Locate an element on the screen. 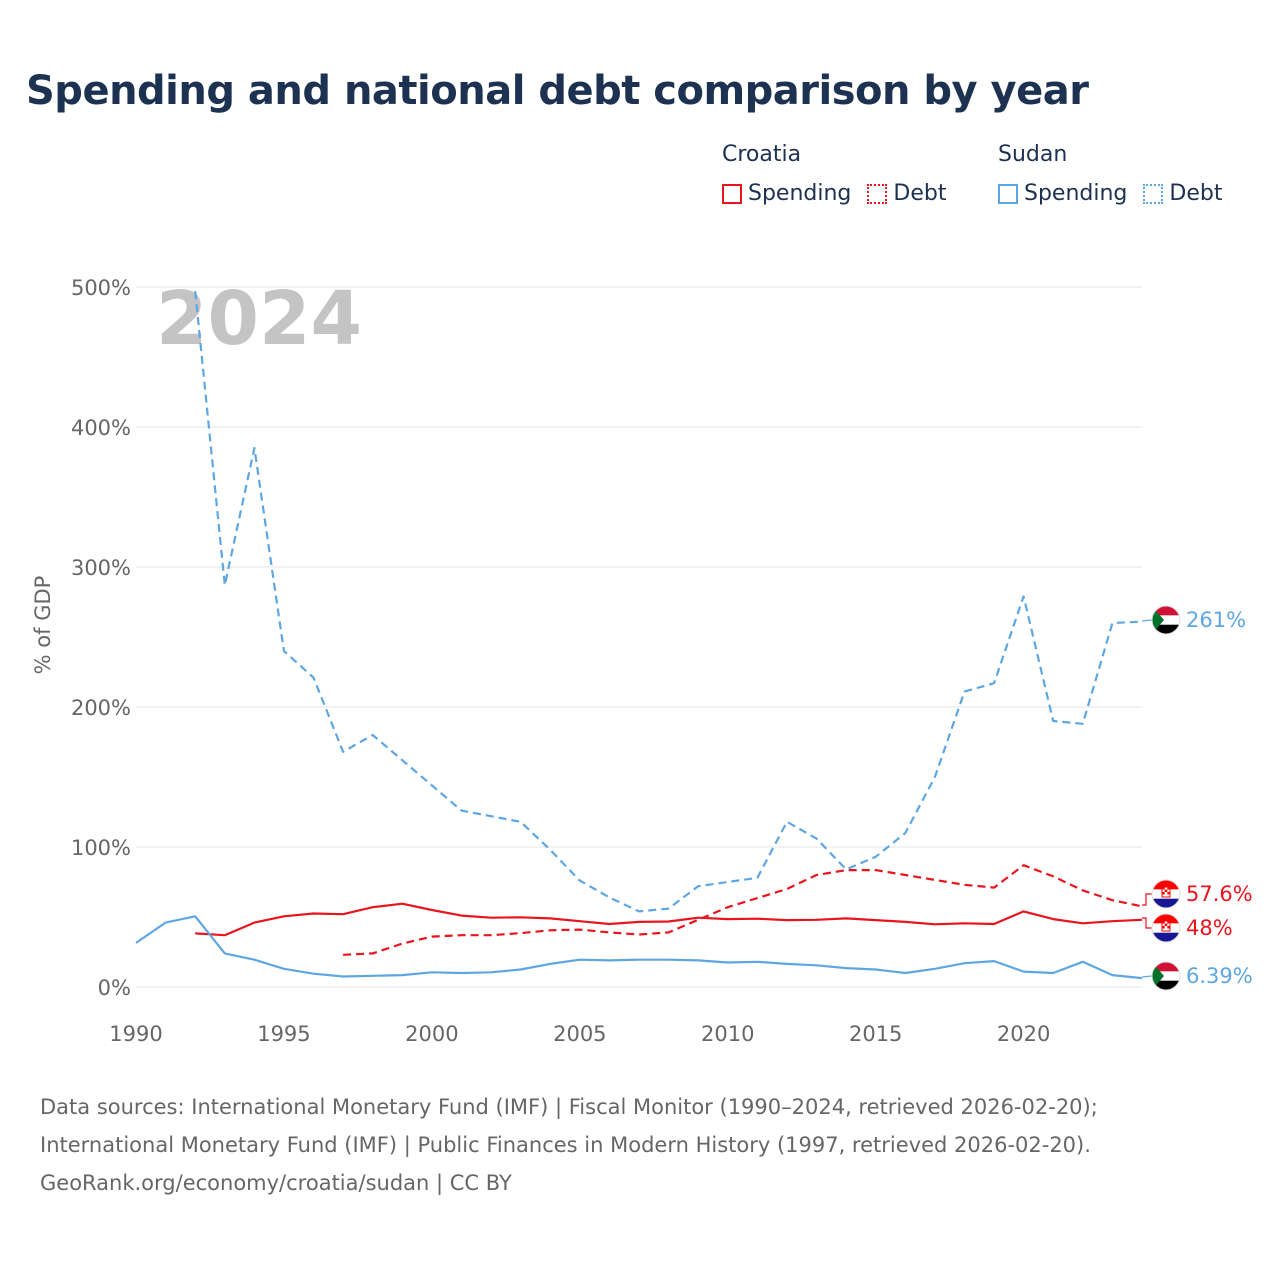  legend-item-croatia-spending: Spending is located at coordinates (786, 193).